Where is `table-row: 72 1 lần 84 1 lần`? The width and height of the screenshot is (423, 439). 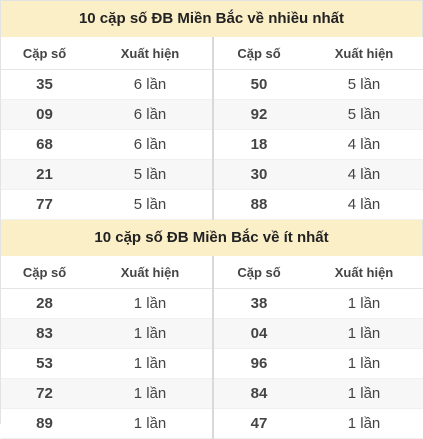 table-row: 72 1 lần 84 1 lần is located at coordinates (212, 393).